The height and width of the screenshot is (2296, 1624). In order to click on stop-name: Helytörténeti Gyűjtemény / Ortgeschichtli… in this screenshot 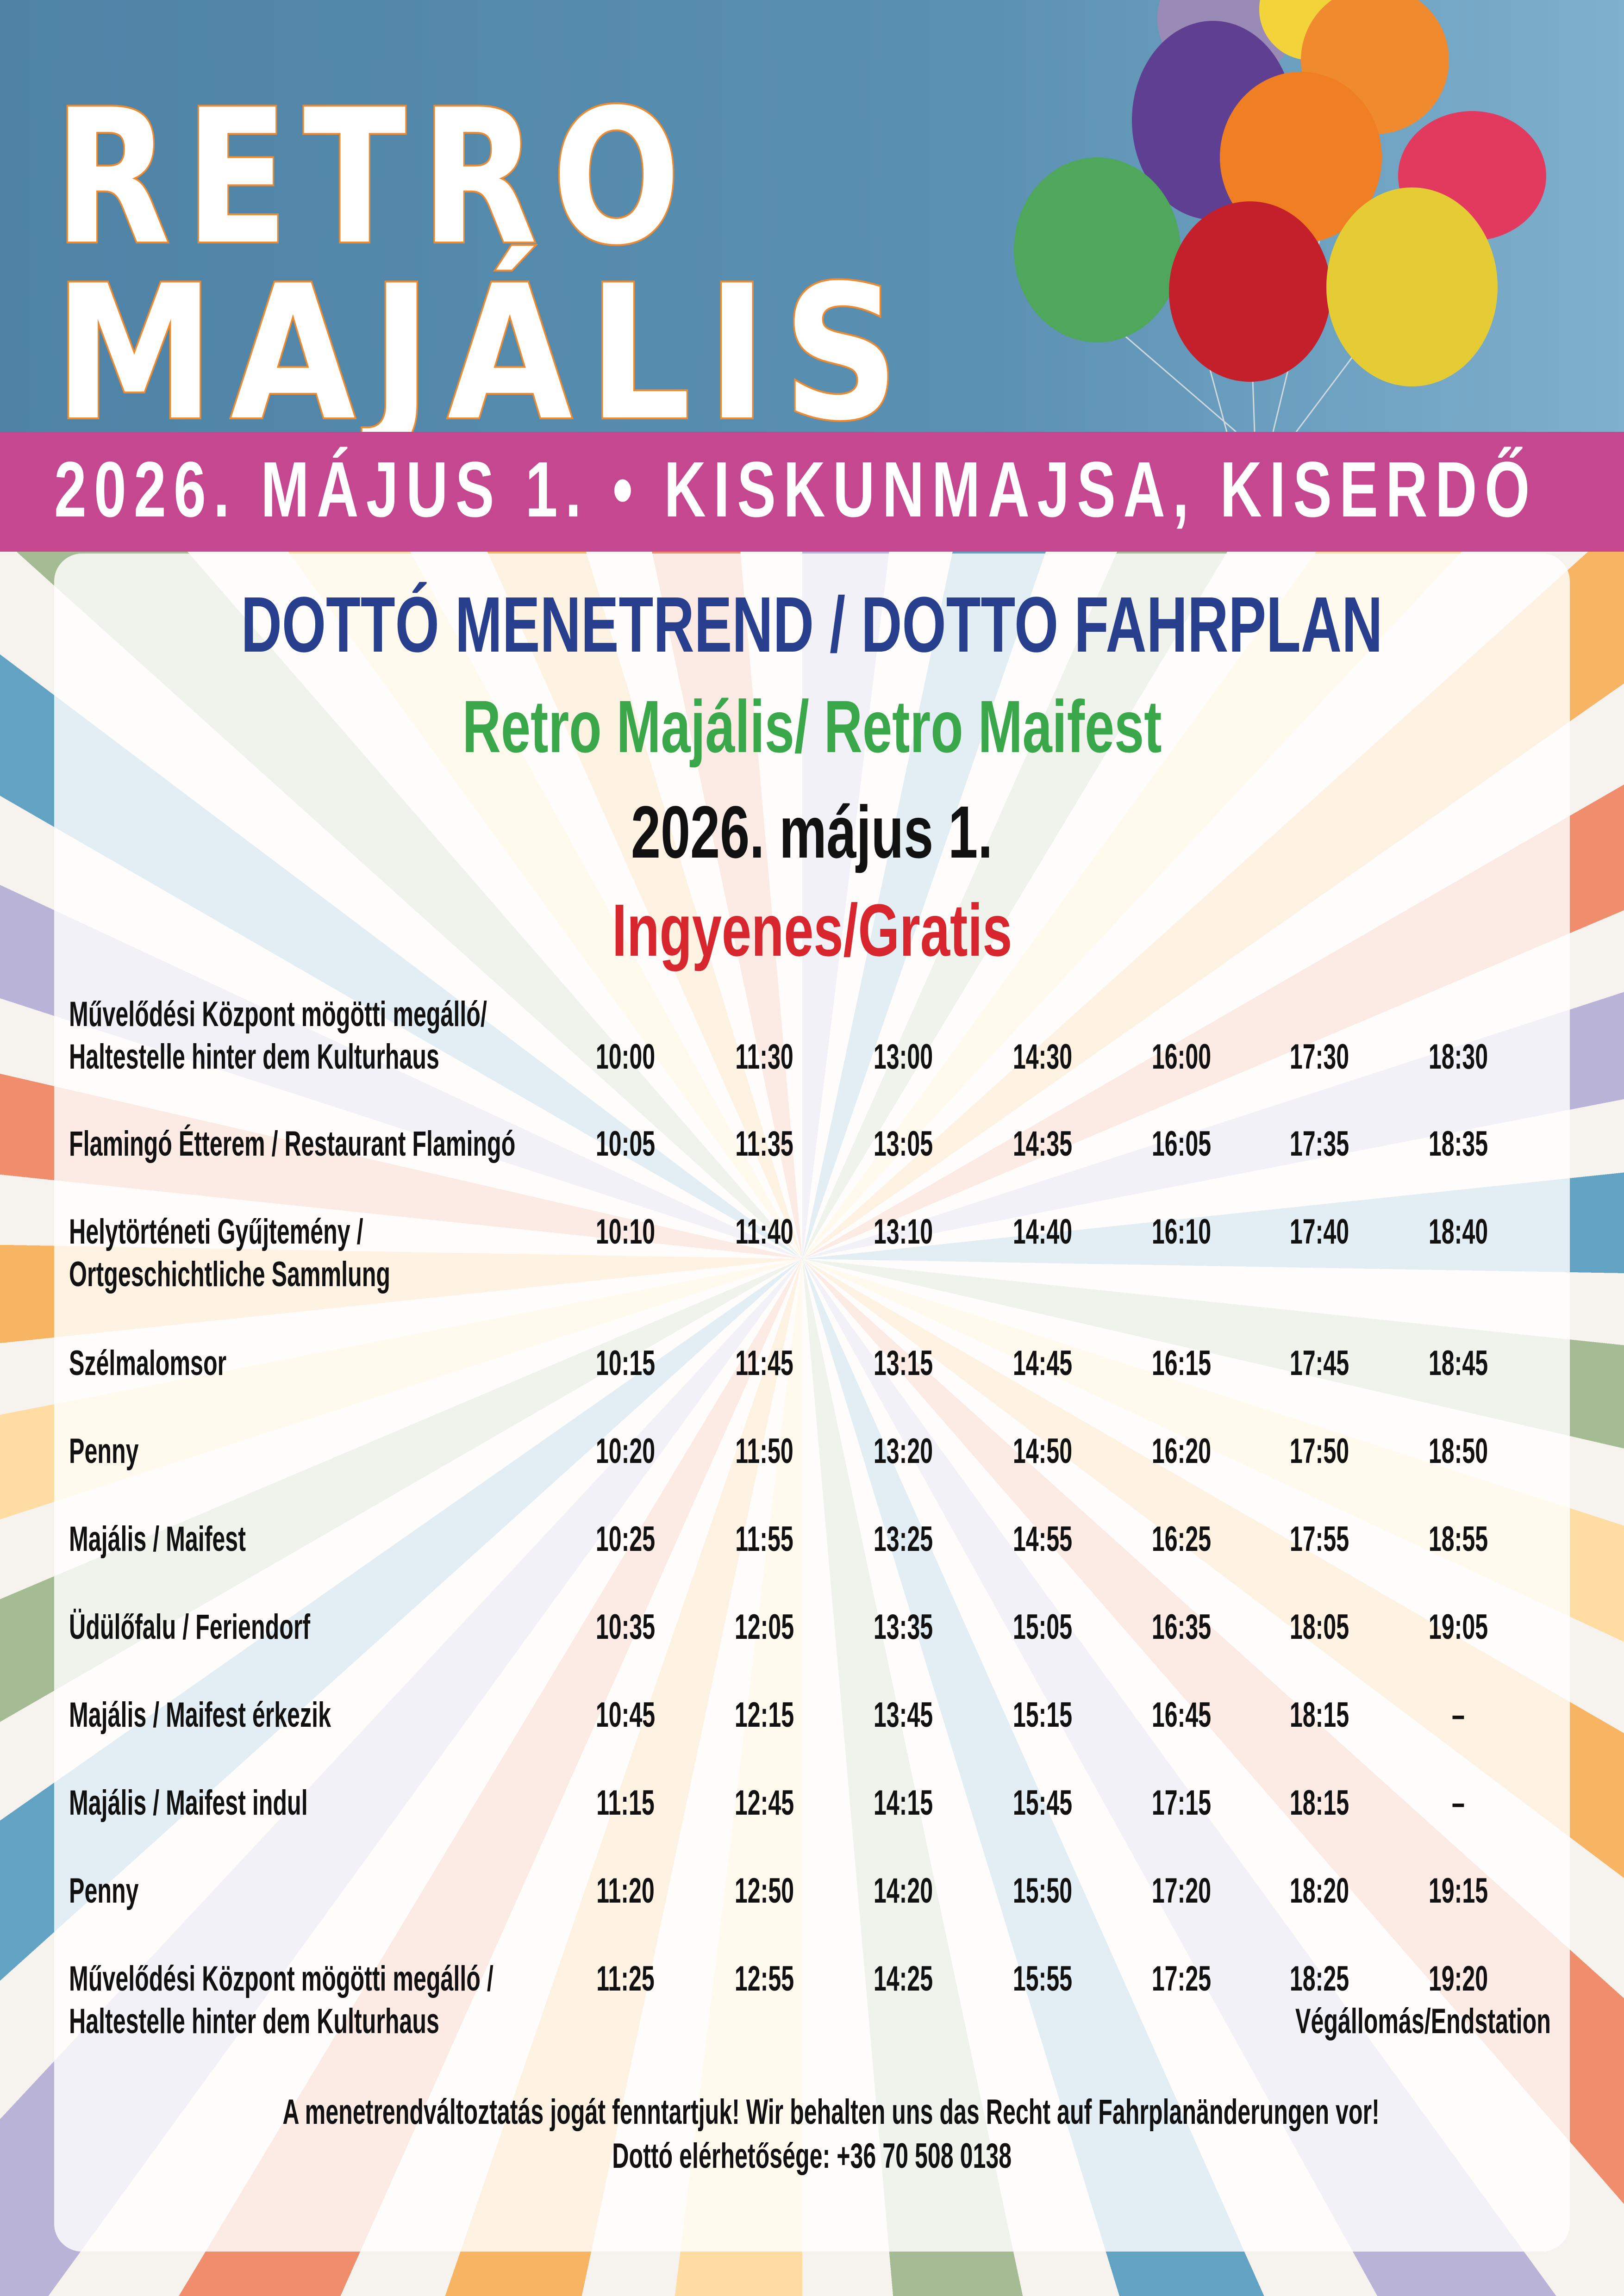, I will do `click(229, 1253)`.